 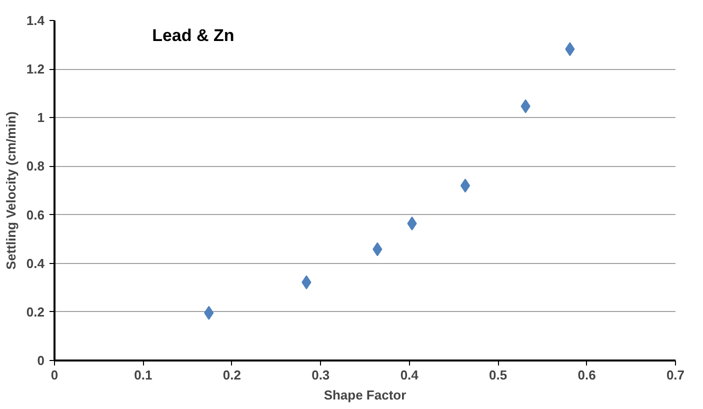 I want to click on x-tick-label: 0, so click(x=54, y=375).